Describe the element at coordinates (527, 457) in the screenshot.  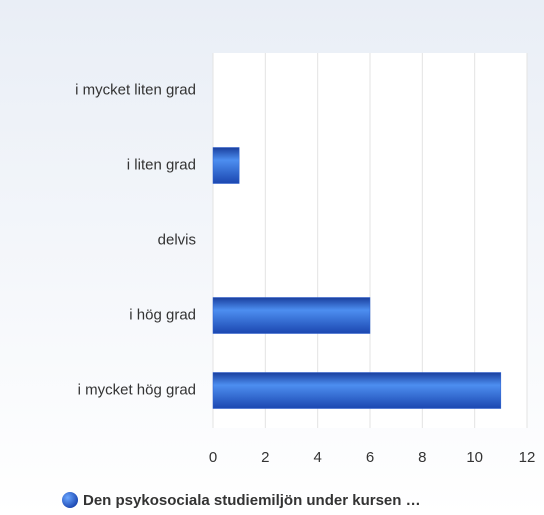
I see `x-tick-label: 12` at that location.